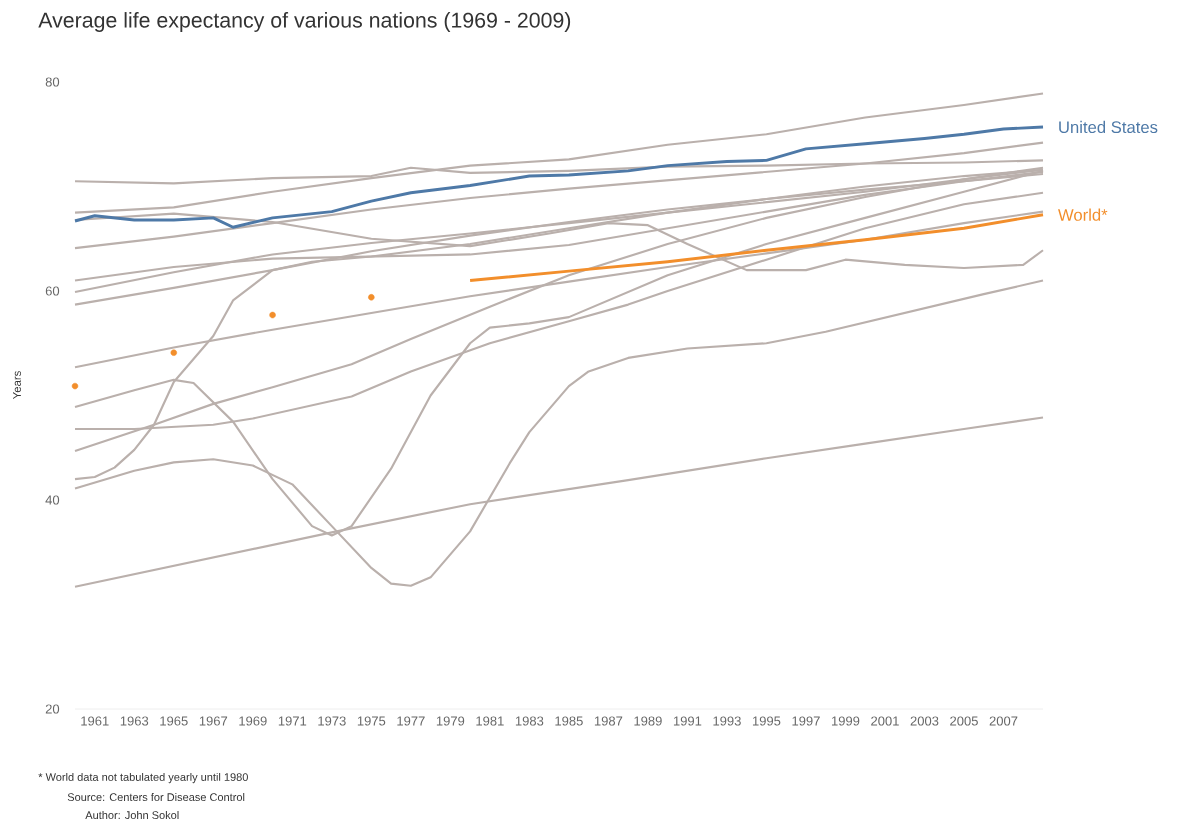  Describe the element at coordinates (648, 721) in the screenshot. I see `x-tick-label: 1989` at that location.